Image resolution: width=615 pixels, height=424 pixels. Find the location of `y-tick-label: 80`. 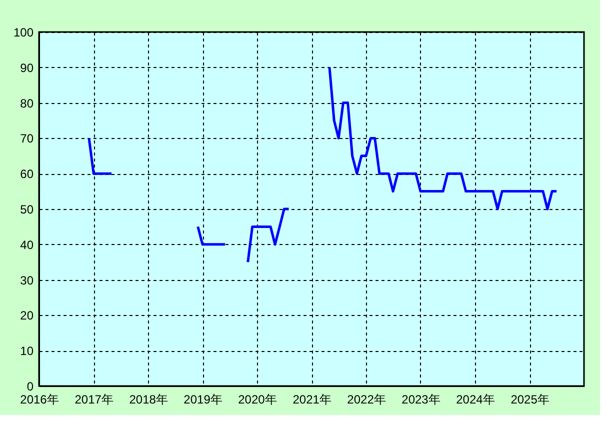

y-tick-label: 80 is located at coordinates (27, 103).